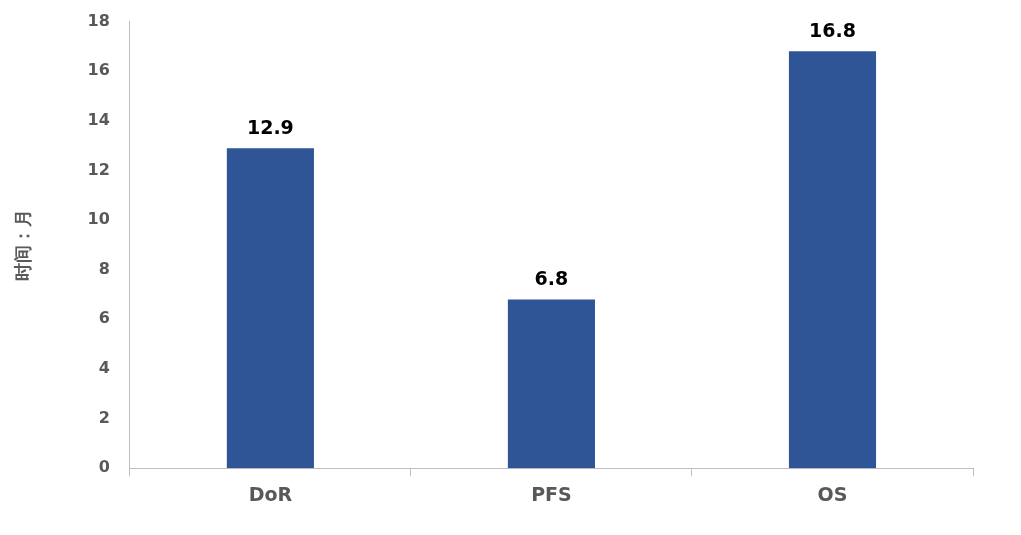 This screenshot has width=1021, height=535. Describe the element at coordinates (270, 493) in the screenshot. I see `x-tick-label: DoR` at that location.